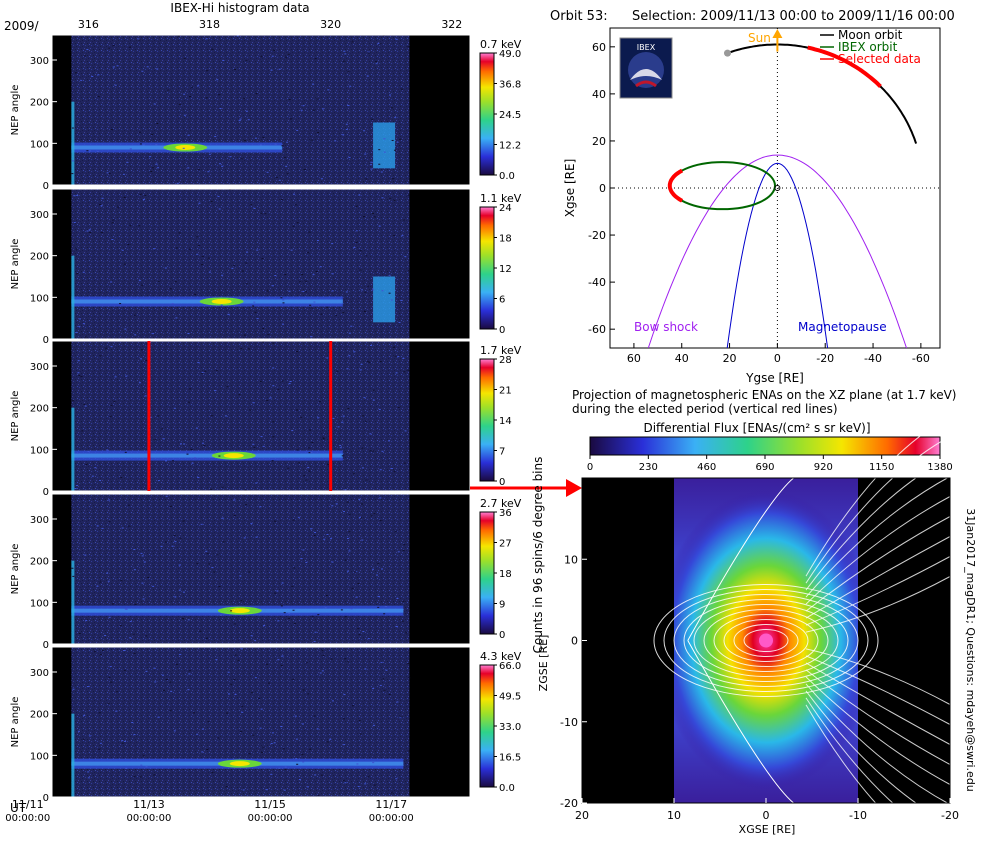 The height and width of the screenshot is (850, 1000). What do you see at coordinates (569, 722) in the screenshot?
I see `y-tick-label: -10` at bounding box center [569, 722].